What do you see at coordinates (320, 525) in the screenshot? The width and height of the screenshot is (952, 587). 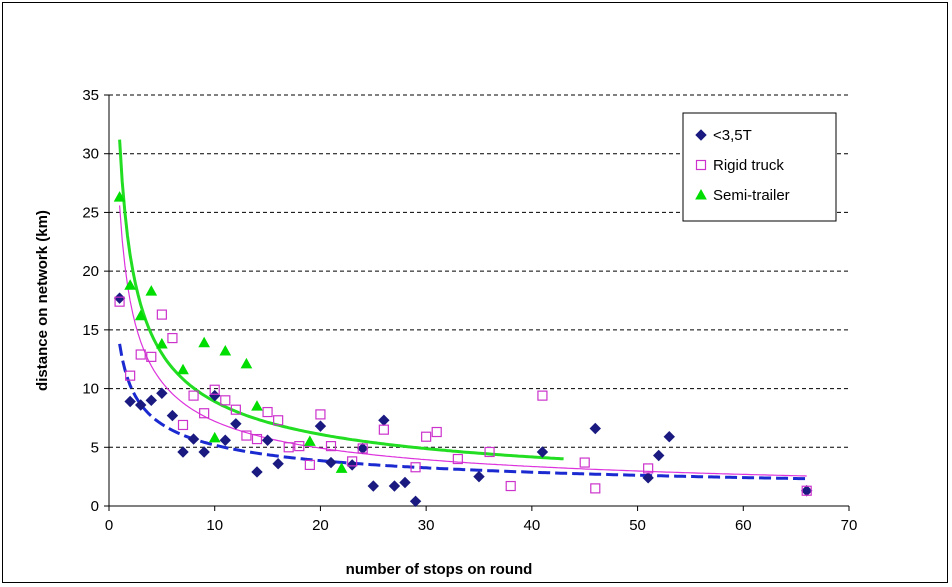 I see `x-tick-label: 20` at bounding box center [320, 525].